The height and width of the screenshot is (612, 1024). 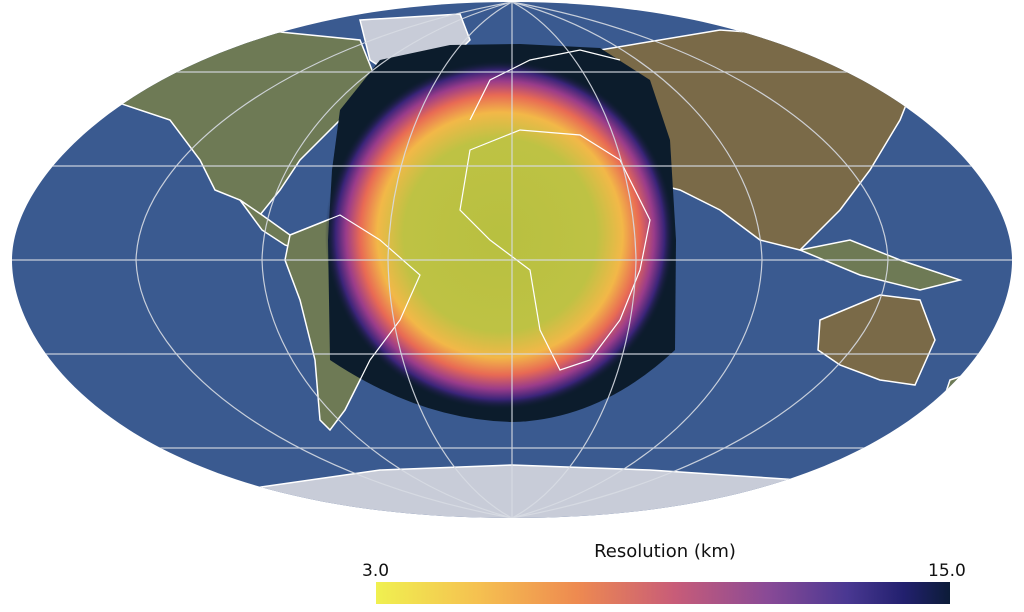 I want to click on colorbar-min-label: 3.0, so click(x=376, y=571).